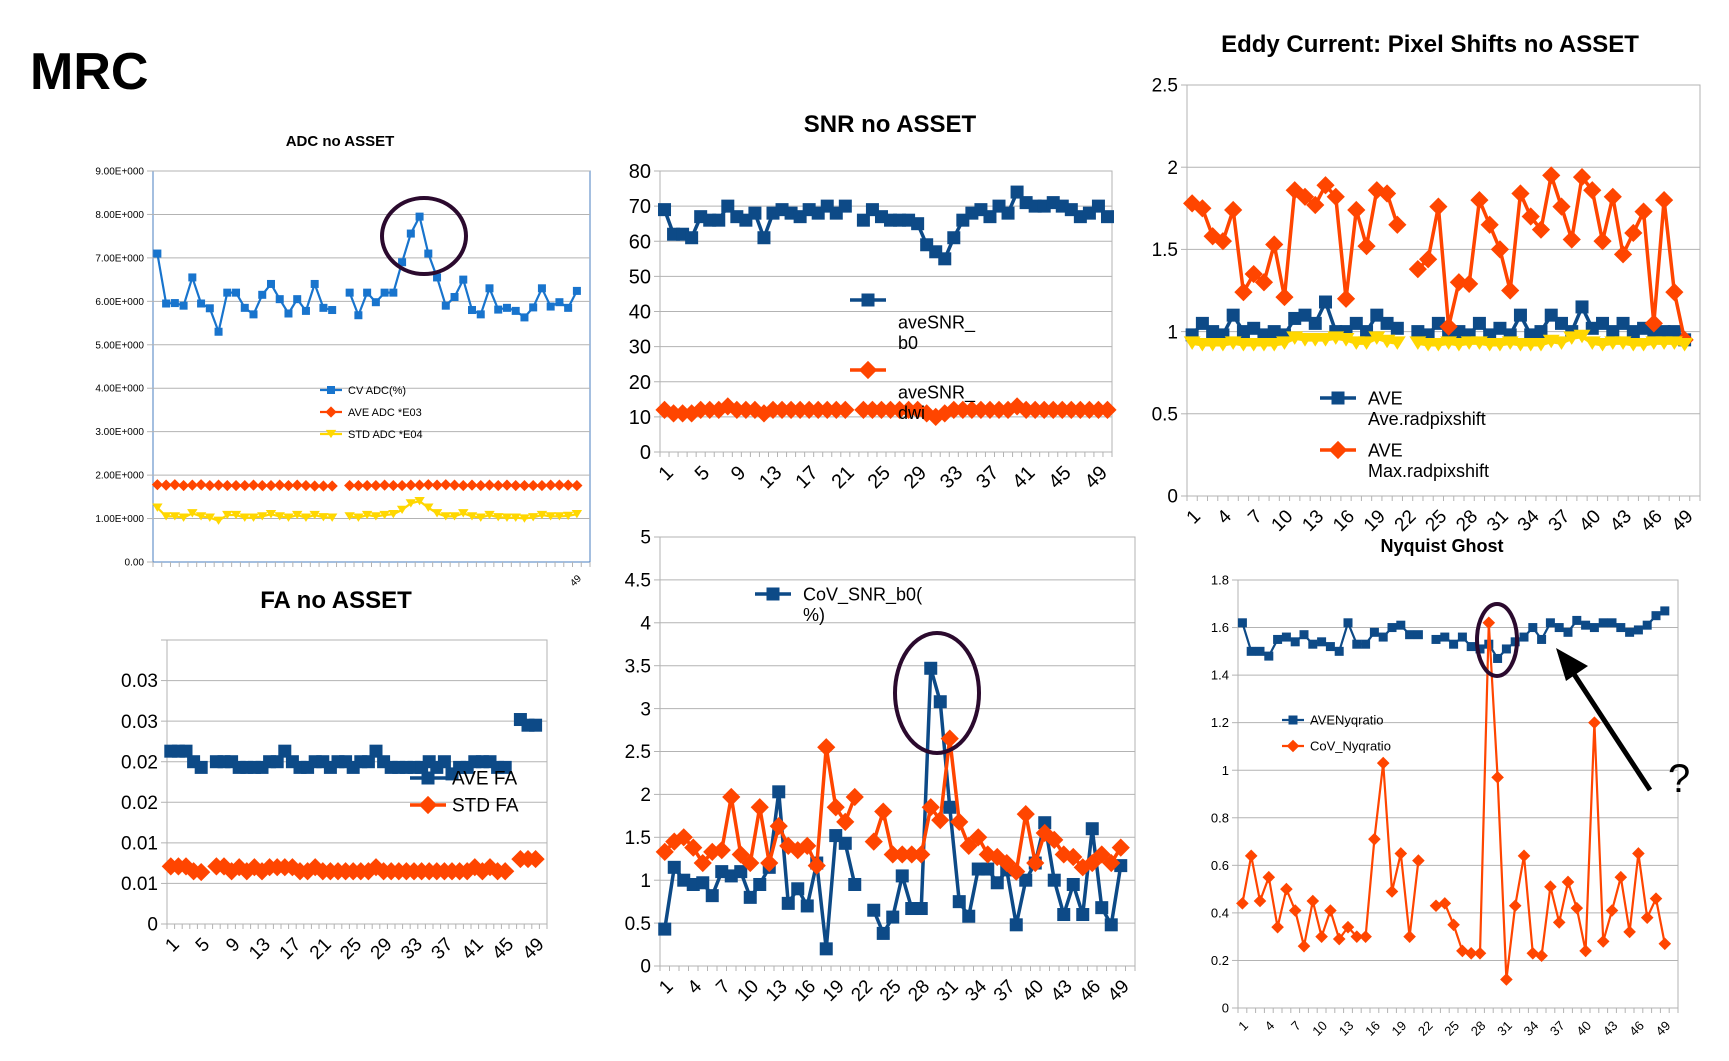 The image size is (1729, 1061). Describe the element at coordinates (1467, 521) in the screenshot. I see `x-tick-label: 28` at that location.